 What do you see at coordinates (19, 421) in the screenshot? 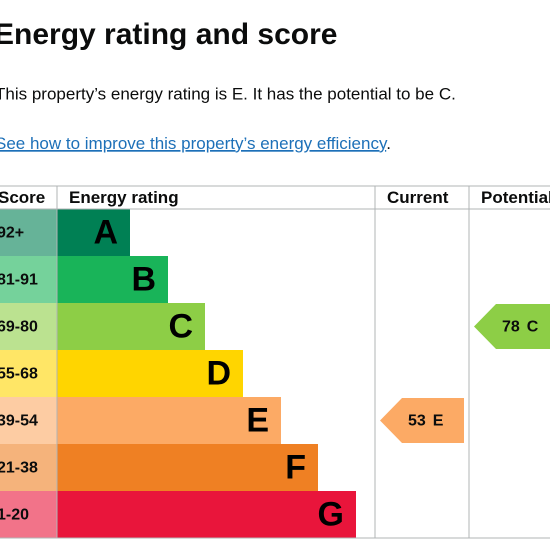
I see `score-band: 39-54` at bounding box center [19, 421].